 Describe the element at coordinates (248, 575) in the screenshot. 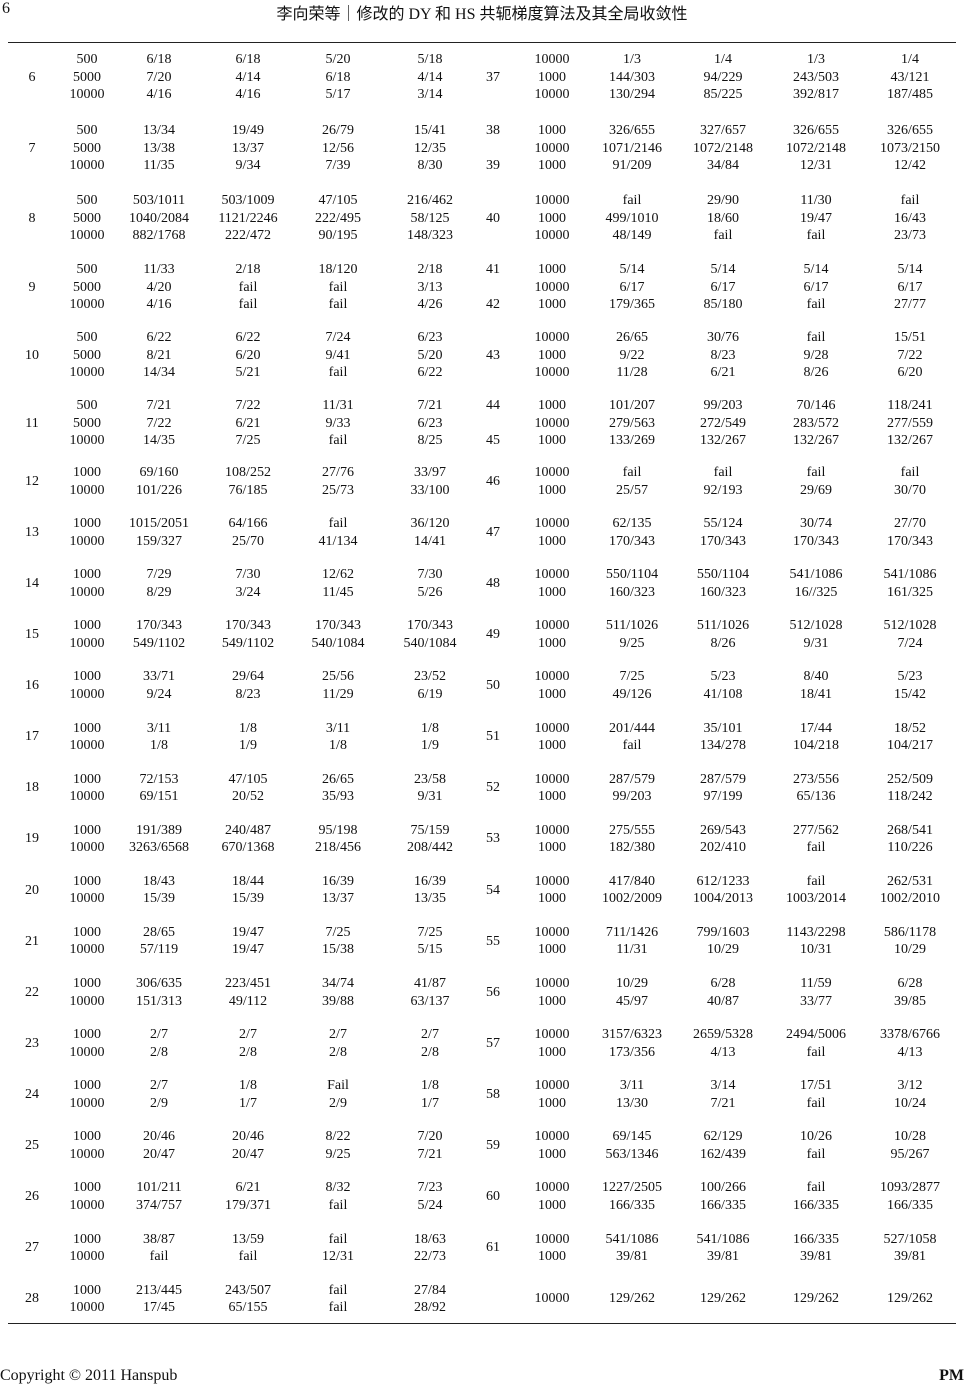

I see `result-cell: 7/30` at that location.